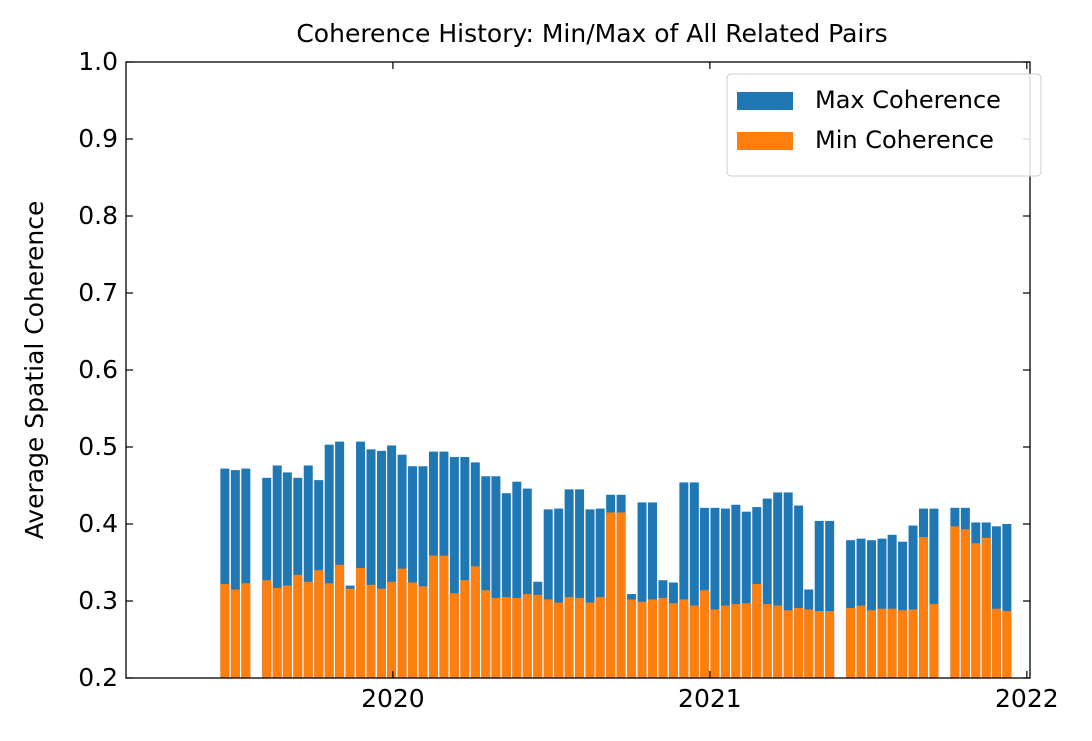 Image resolution: width=1092 pixels, height=741 pixels. I want to click on y-tick-label: 0.2, so click(98, 677).